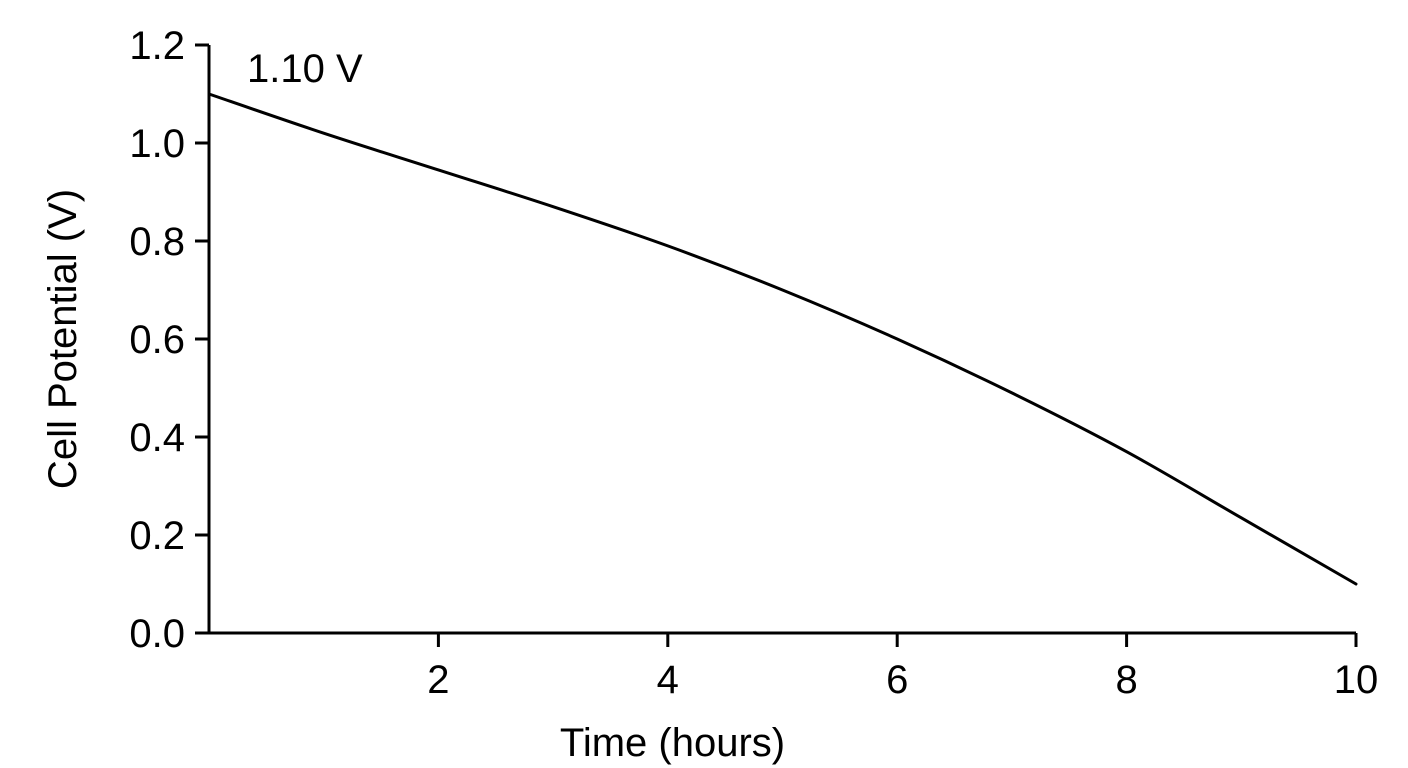 The width and height of the screenshot is (1408, 768). Describe the element at coordinates (157, 340) in the screenshot. I see `y-tick-label: 0.6` at that location.